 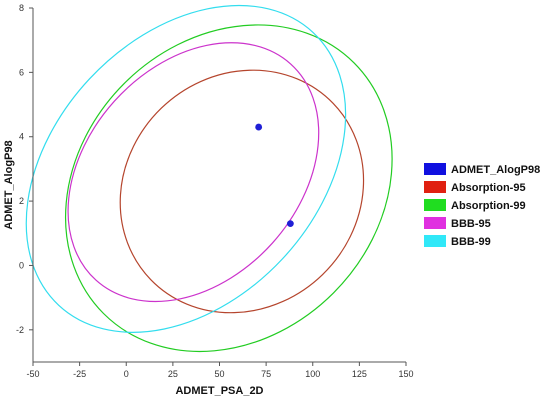 I want to click on y-axis-title: ADMET_AlogP98, so click(x=9, y=184).